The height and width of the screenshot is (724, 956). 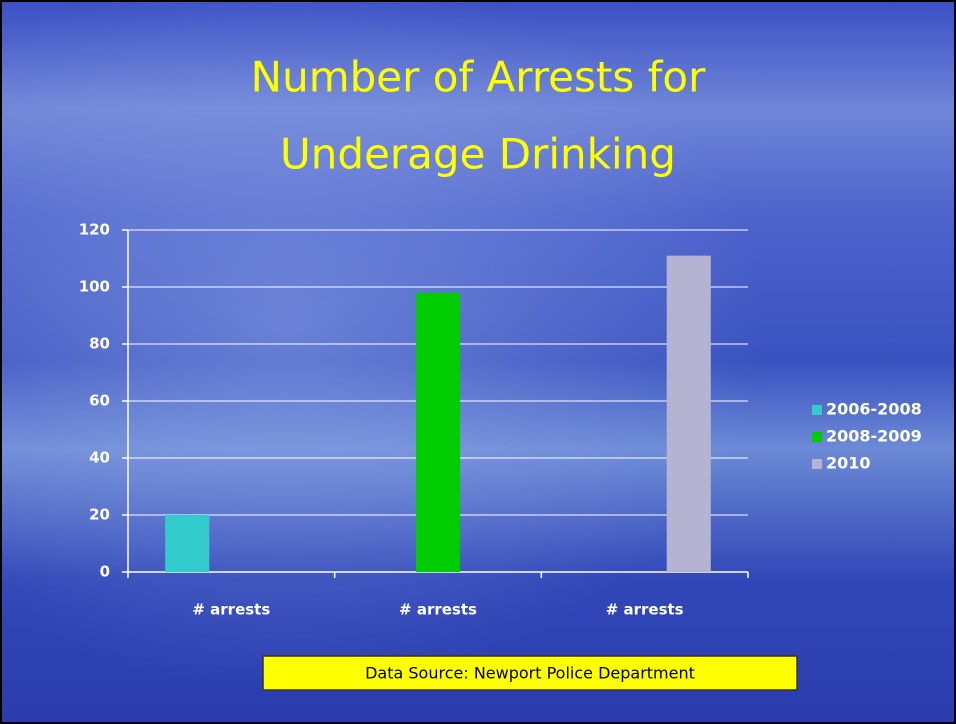 What do you see at coordinates (99, 515) in the screenshot?
I see `y-tick-label: 20` at bounding box center [99, 515].